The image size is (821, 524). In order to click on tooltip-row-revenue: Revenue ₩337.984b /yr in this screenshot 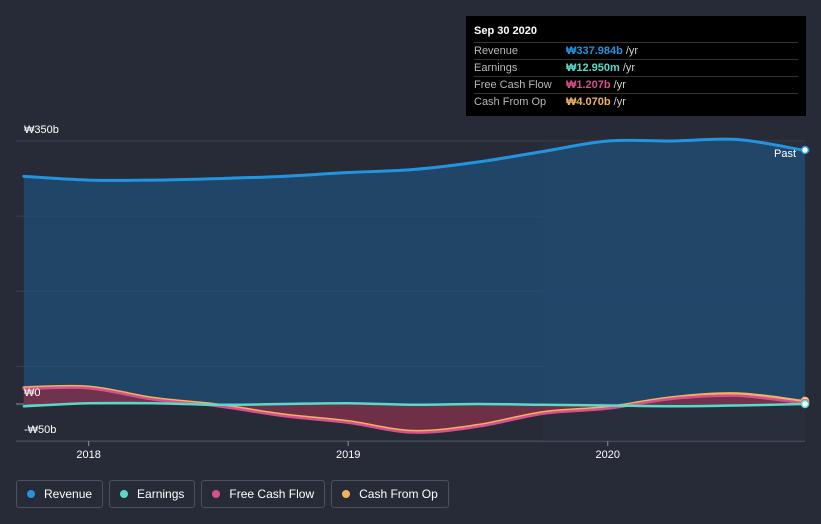, I will do `click(636, 50)`.